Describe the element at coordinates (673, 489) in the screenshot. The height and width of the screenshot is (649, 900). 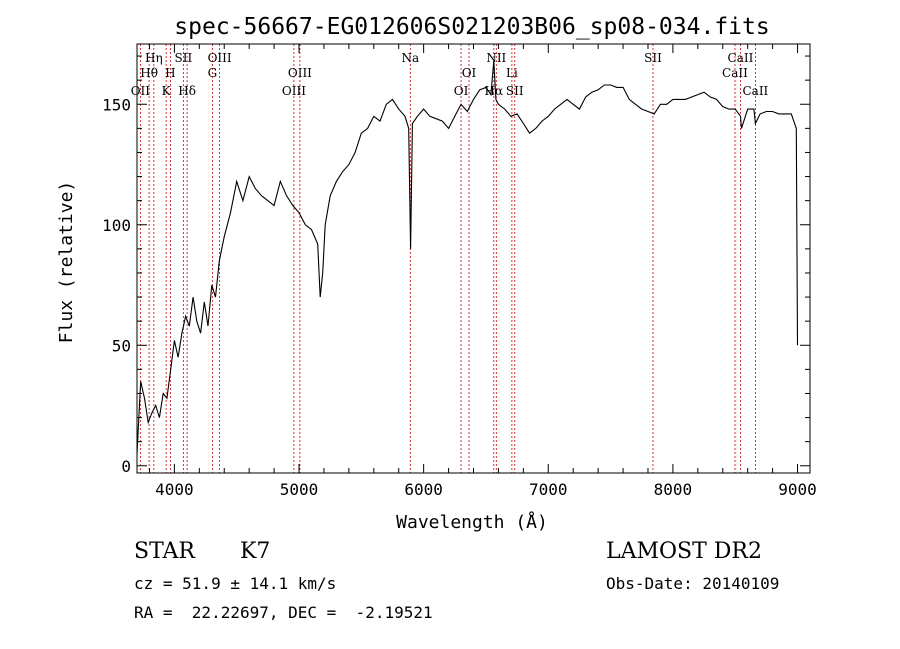
I see `x-tick-label-8000: 8000` at that location.